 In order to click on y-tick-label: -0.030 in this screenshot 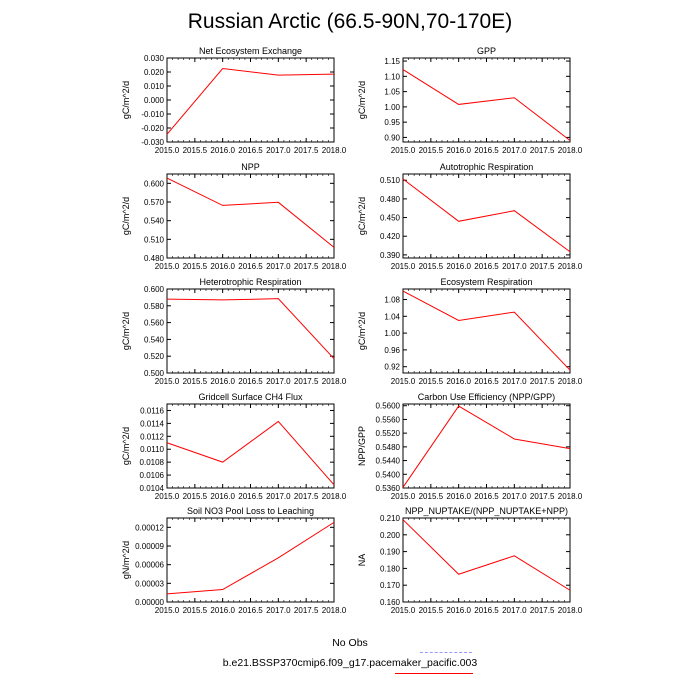, I will do `click(152, 142)`.